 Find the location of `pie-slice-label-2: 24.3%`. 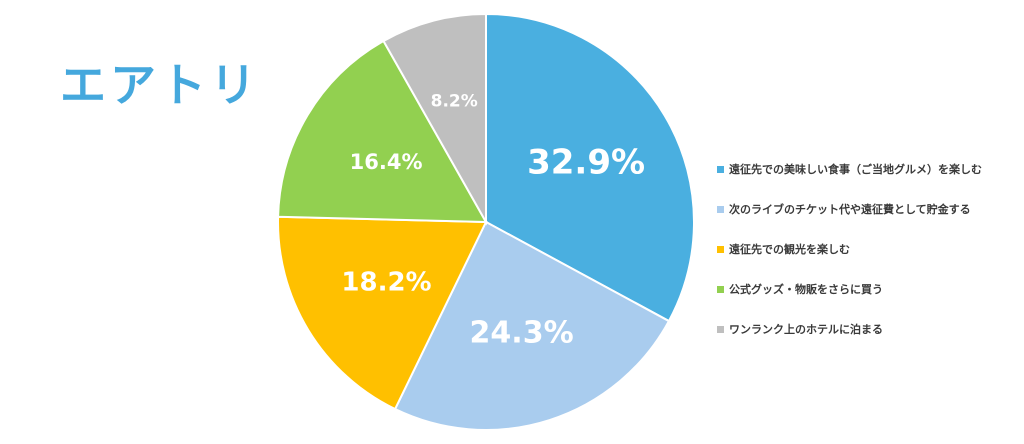

pie-slice-label-2: 24.3% is located at coordinates (522, 332).